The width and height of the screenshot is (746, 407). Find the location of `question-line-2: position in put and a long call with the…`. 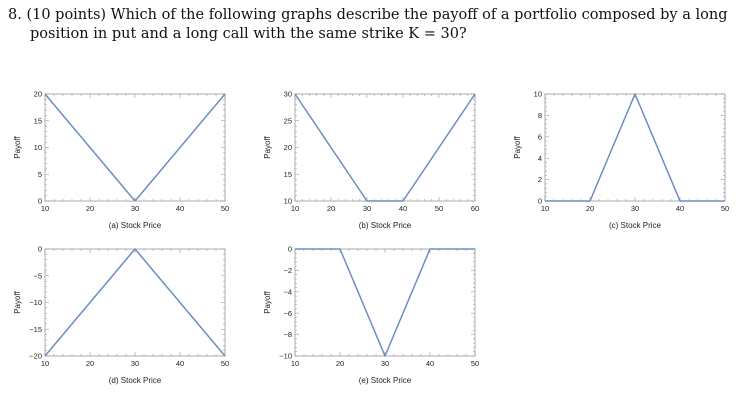

question-line-2: position in put and a long call with the… is located at coordinates (248, 34).